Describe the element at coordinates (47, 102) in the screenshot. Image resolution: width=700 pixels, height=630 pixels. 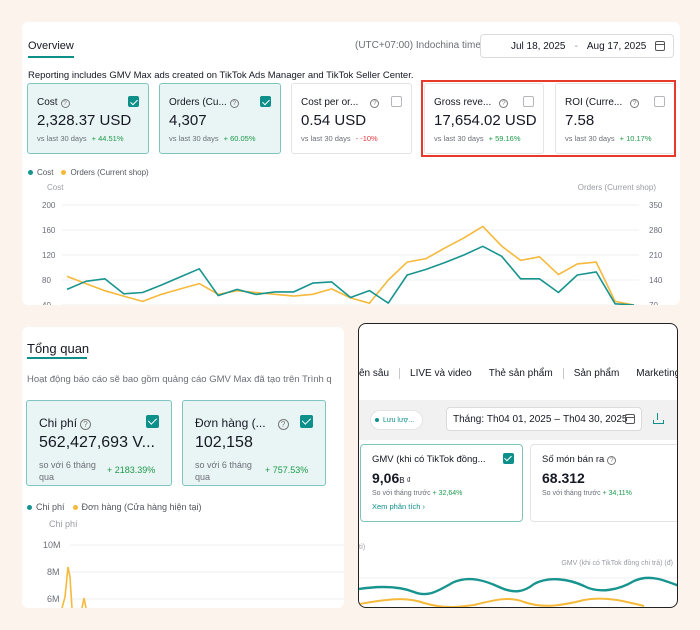
I see `metric-label: Cost` at that location.